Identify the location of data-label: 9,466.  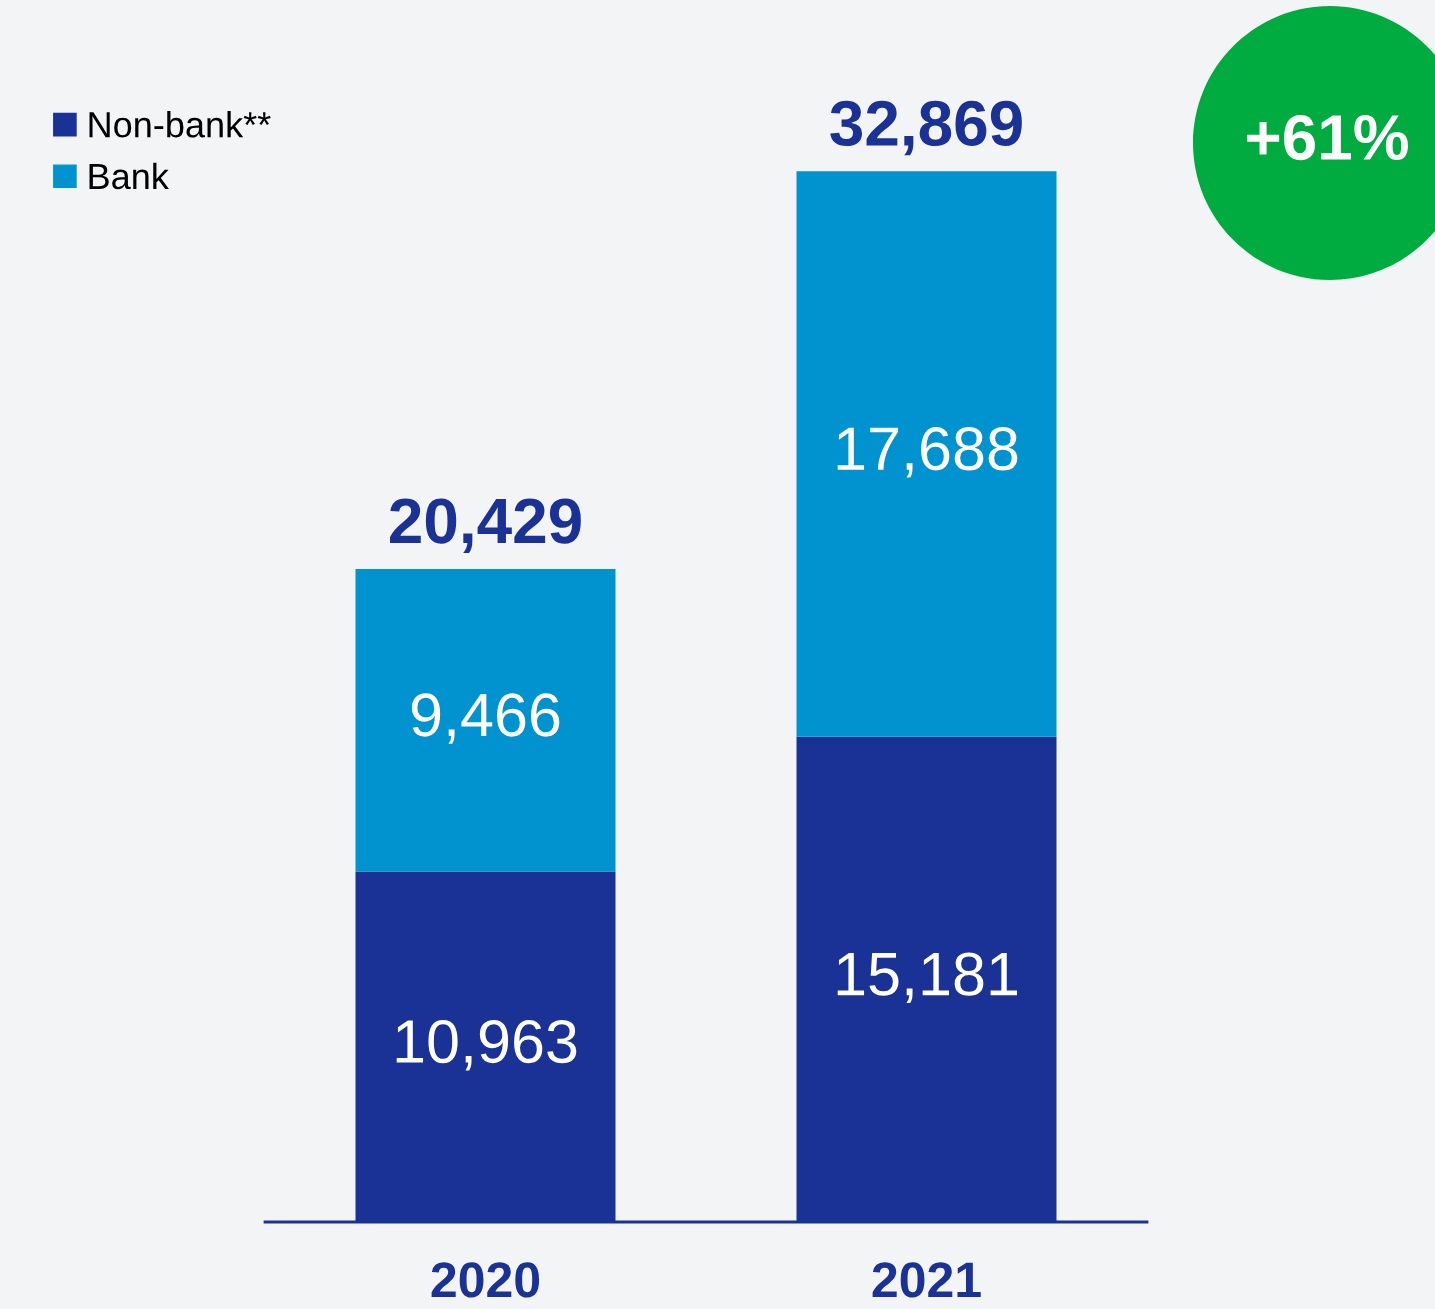
(485, 718).